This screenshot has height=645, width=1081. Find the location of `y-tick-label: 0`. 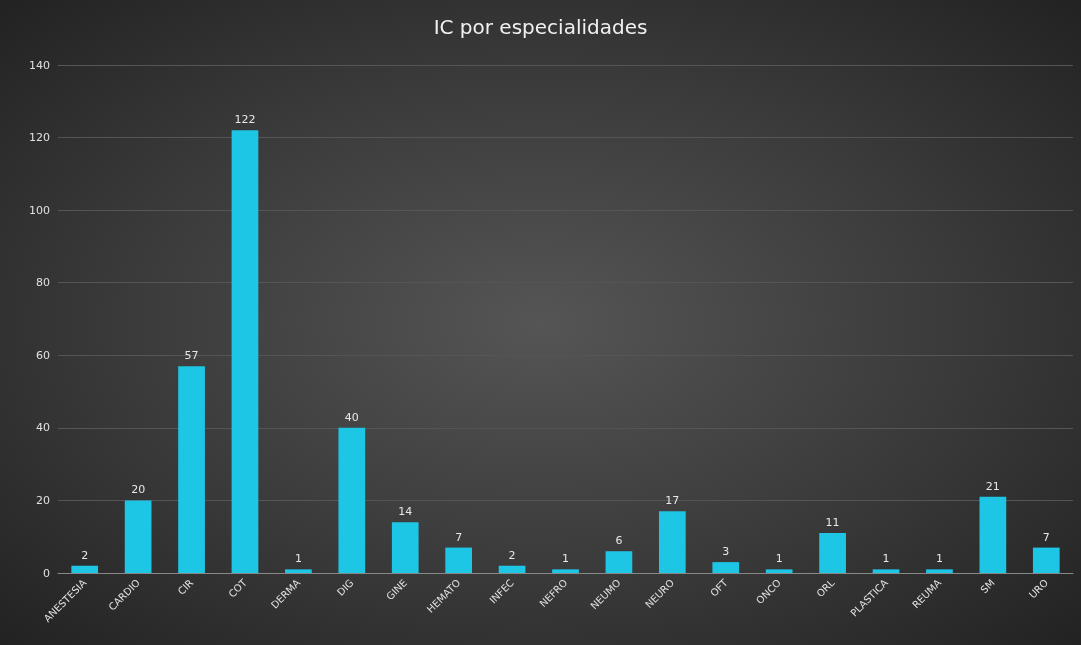

y-tick-label: 0 is located at coordinates (46, 573).